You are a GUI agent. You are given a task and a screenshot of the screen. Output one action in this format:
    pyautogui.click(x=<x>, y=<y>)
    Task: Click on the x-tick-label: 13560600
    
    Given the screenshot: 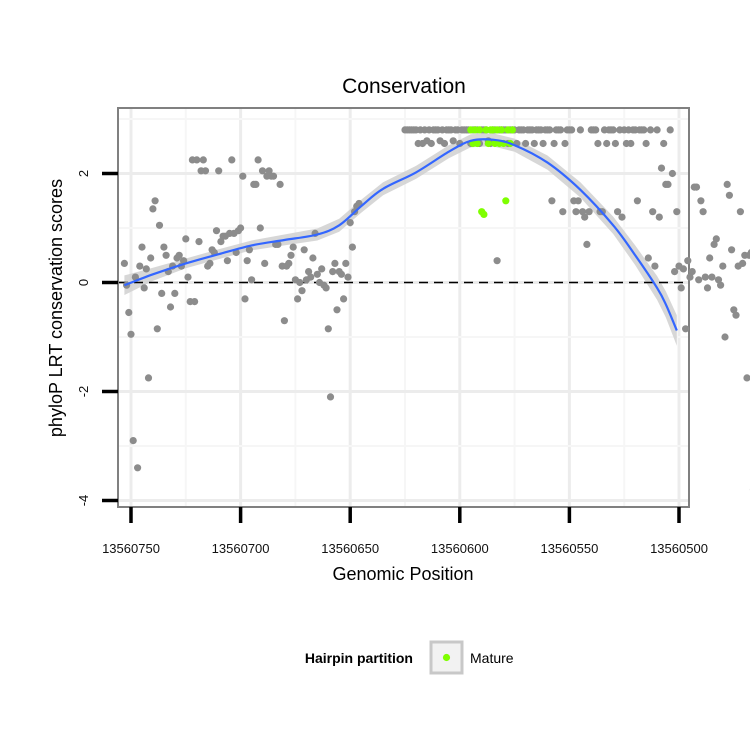 What is the action you would take?
    pyautogui.click(x=460, y=548)
    